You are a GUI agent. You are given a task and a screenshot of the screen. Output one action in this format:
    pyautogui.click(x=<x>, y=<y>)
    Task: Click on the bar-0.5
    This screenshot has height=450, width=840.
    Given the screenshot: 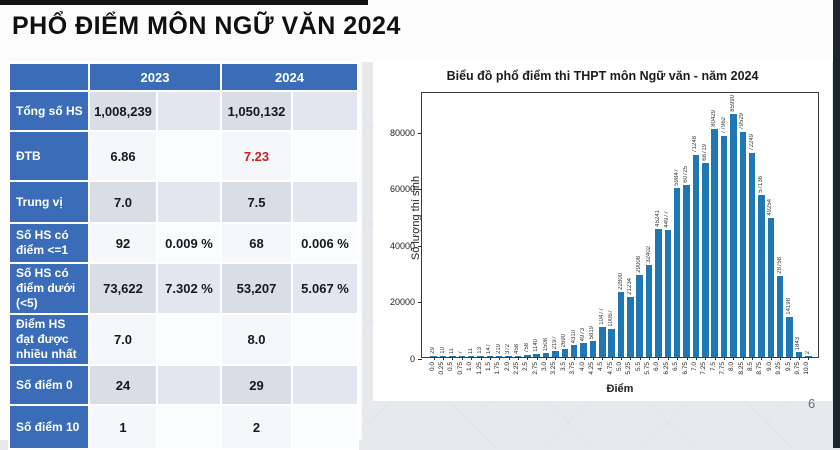 What is the action you would take?
    pyautogui.click(x=452, y=356)
    